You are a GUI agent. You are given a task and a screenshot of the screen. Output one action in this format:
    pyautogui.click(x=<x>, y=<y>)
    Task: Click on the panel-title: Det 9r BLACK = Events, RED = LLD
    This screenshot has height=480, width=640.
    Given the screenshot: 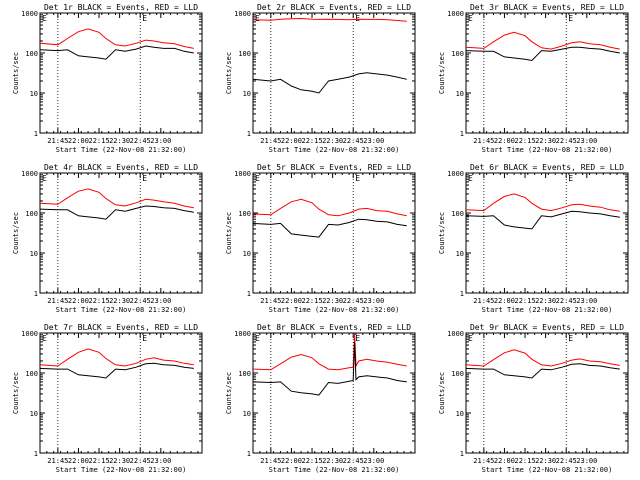 What is the action you would take?
    pyautogui.click(x=547, y=327)
    